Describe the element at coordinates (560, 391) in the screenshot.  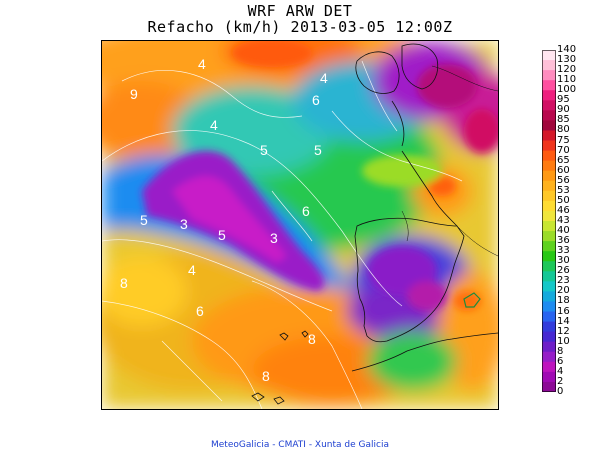
I see `colorbar-tick-label: 0` at that location.